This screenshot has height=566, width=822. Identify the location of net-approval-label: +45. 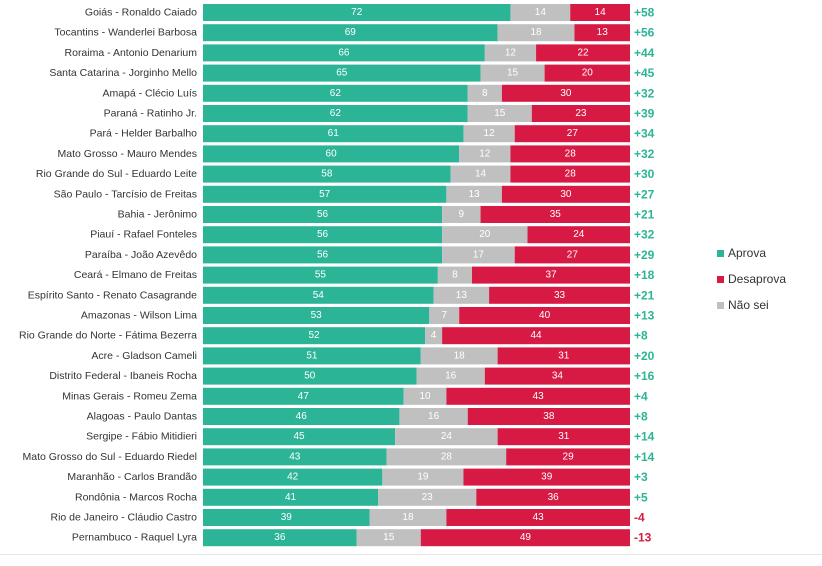
(644, 73).